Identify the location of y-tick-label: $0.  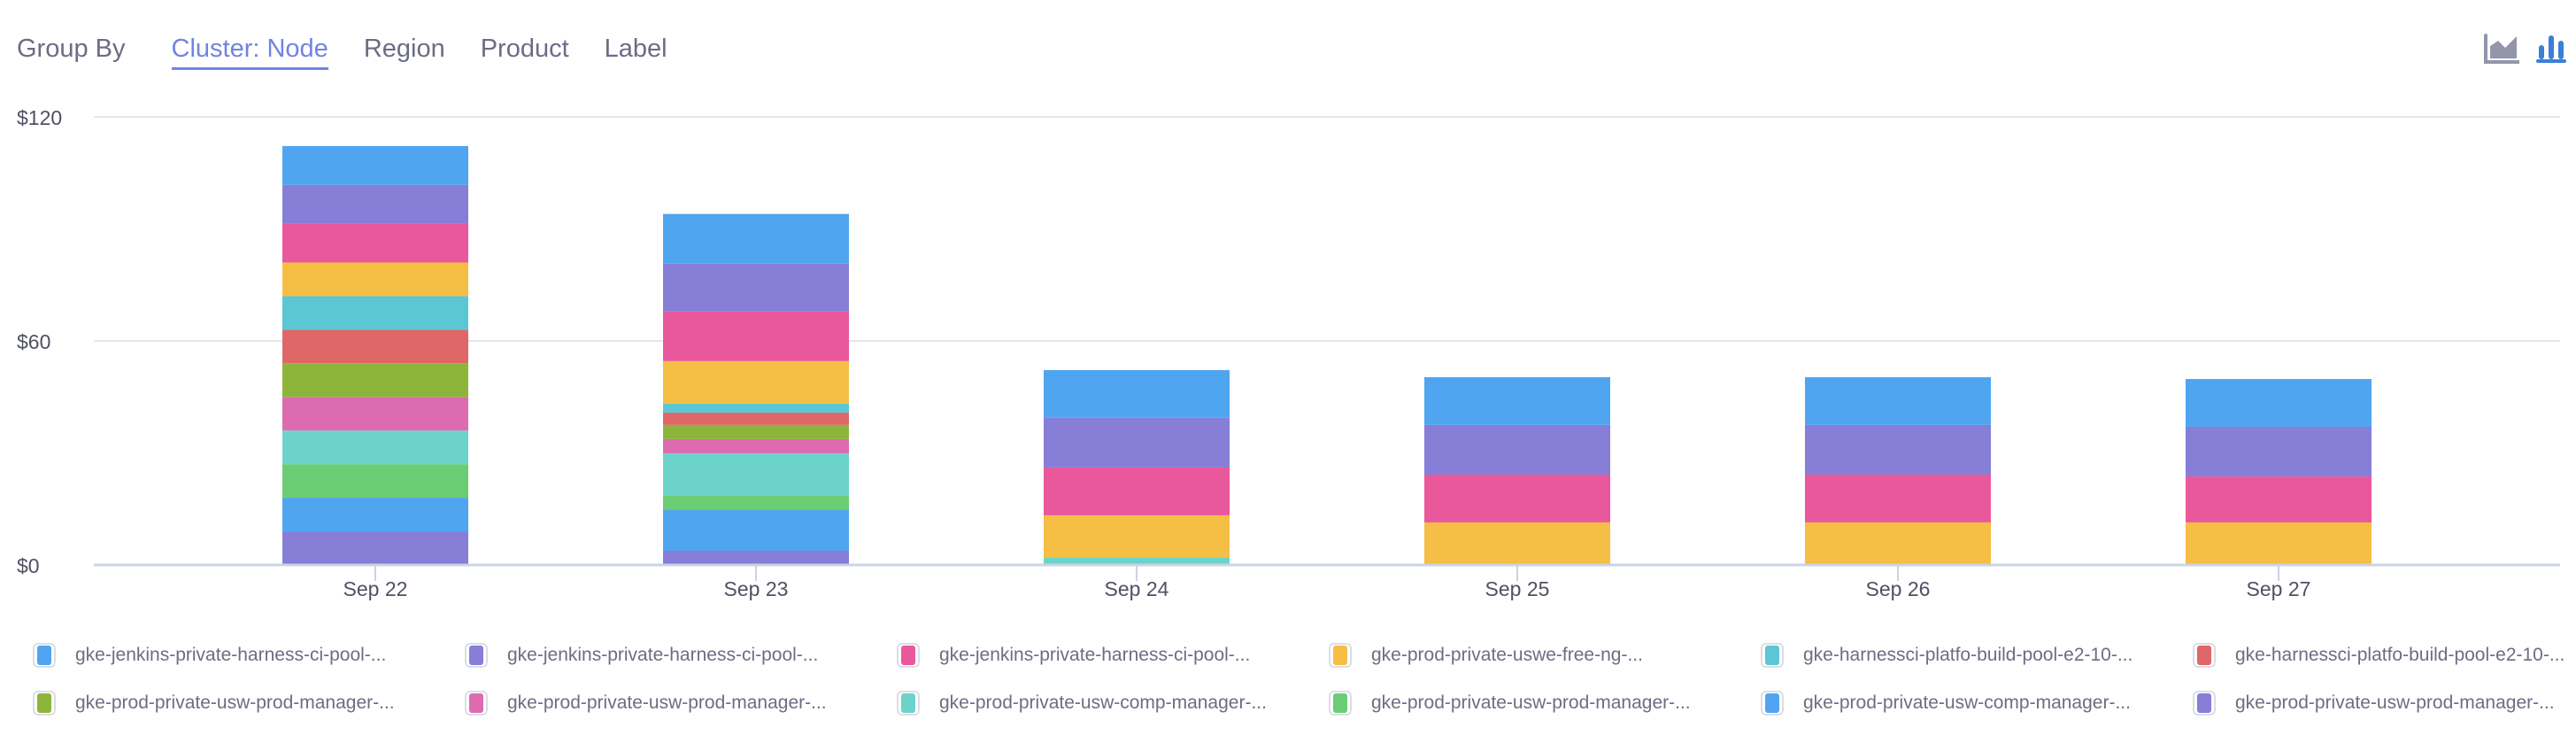
(28, 565).